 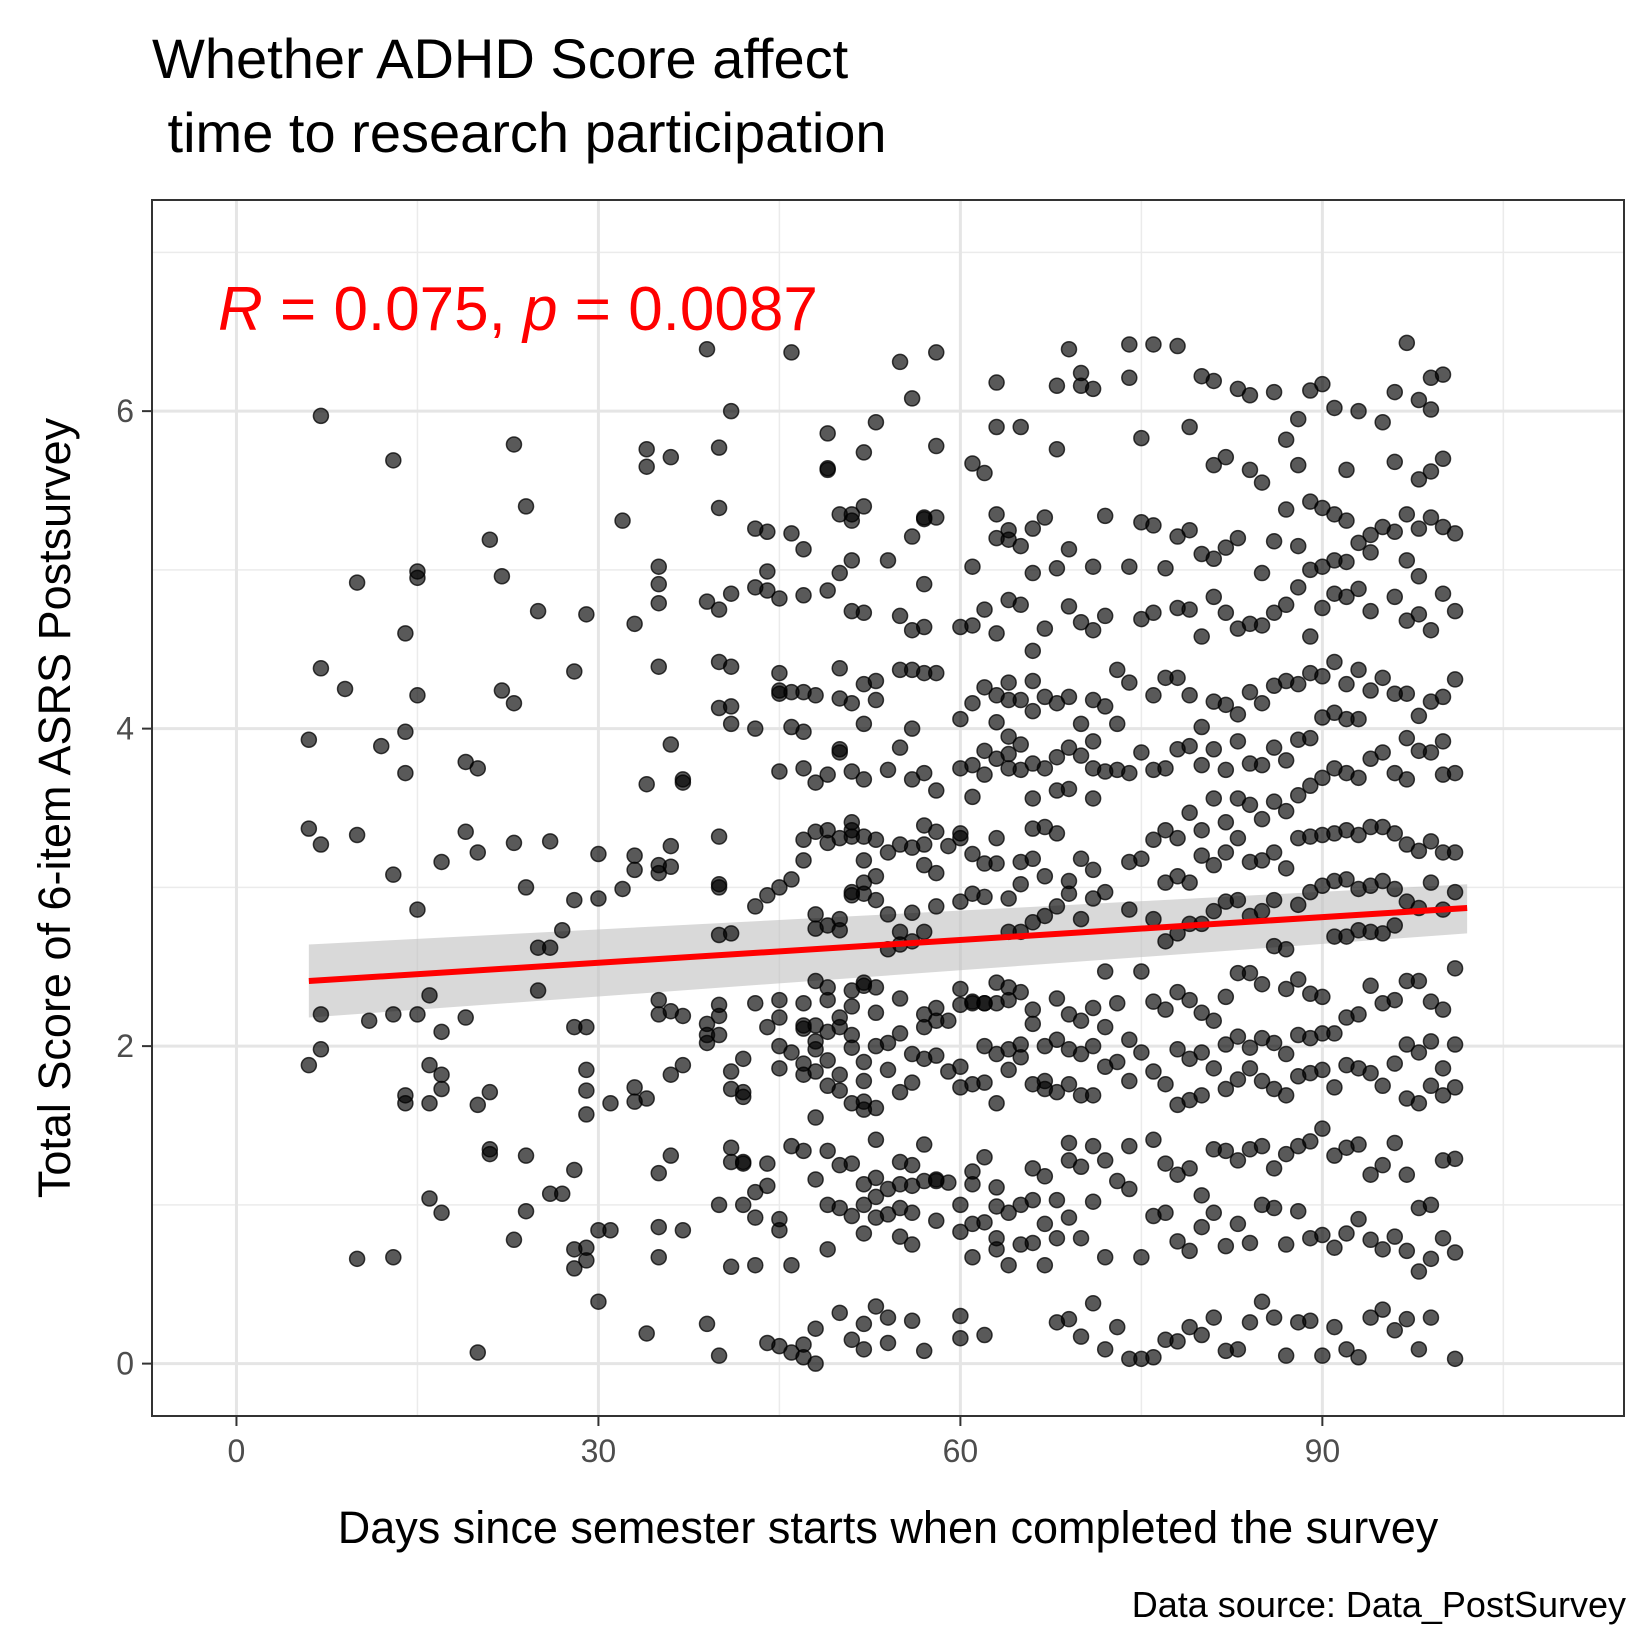 What do you see at coordinates (961, 1451) in the screenshot?
I see `x-tick-label: 60` at bounding box center [961, 1451].